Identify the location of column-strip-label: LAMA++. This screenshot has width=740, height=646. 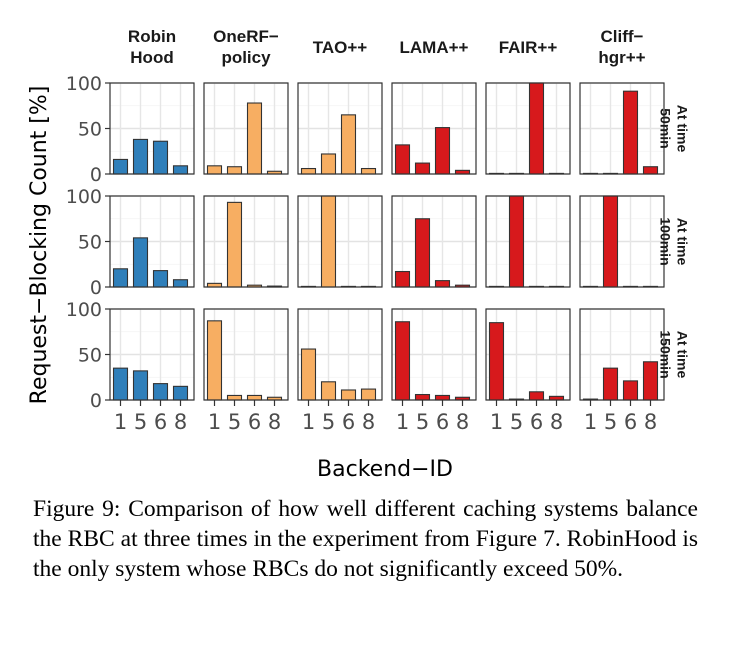
(434, 47).